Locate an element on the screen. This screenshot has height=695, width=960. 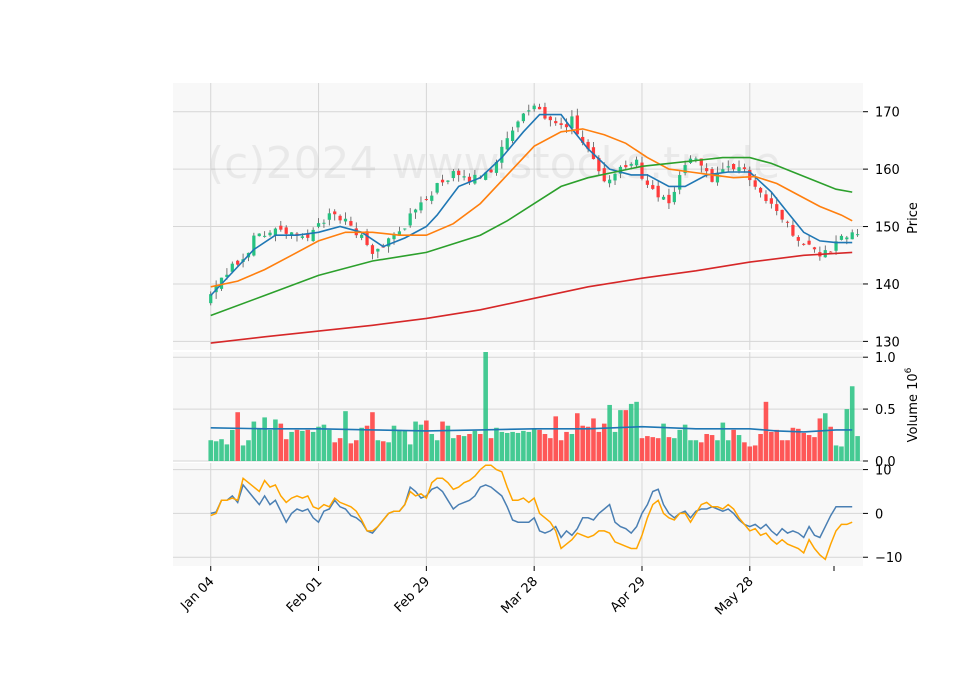
osc-y-tick-label: 10 is located at coordinates (883, 471).